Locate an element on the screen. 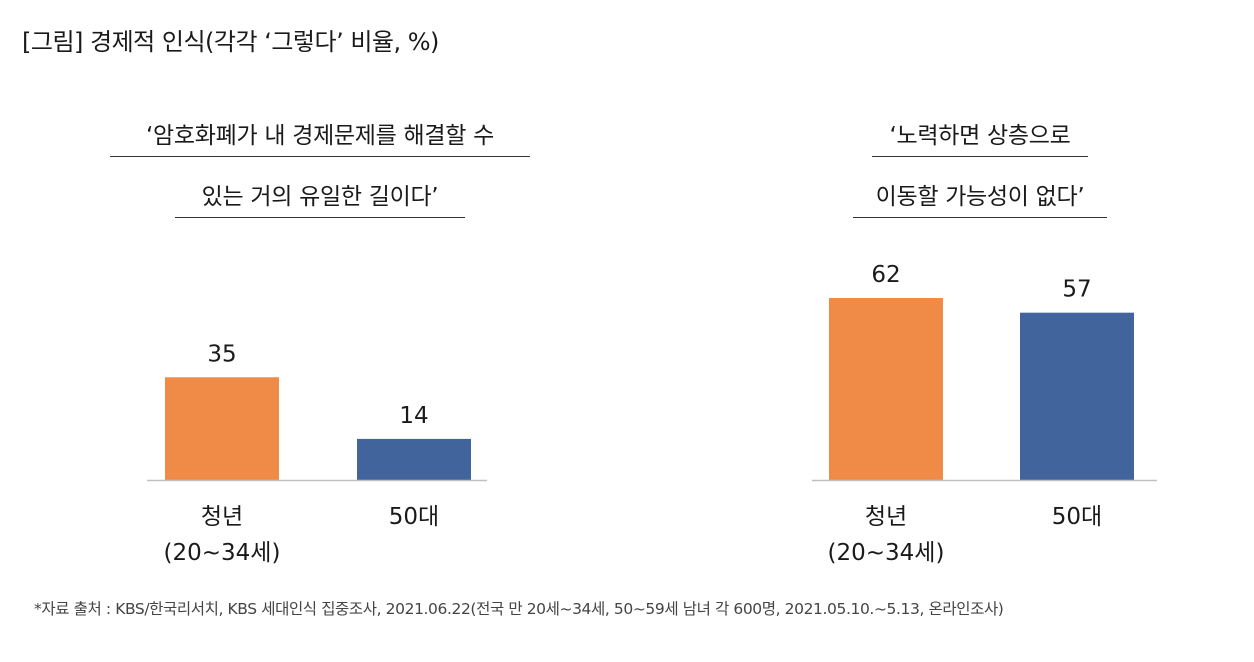  chart-2-title-line-2: 이동할 가능성이 없다’ is located at coordinates (980, 197).